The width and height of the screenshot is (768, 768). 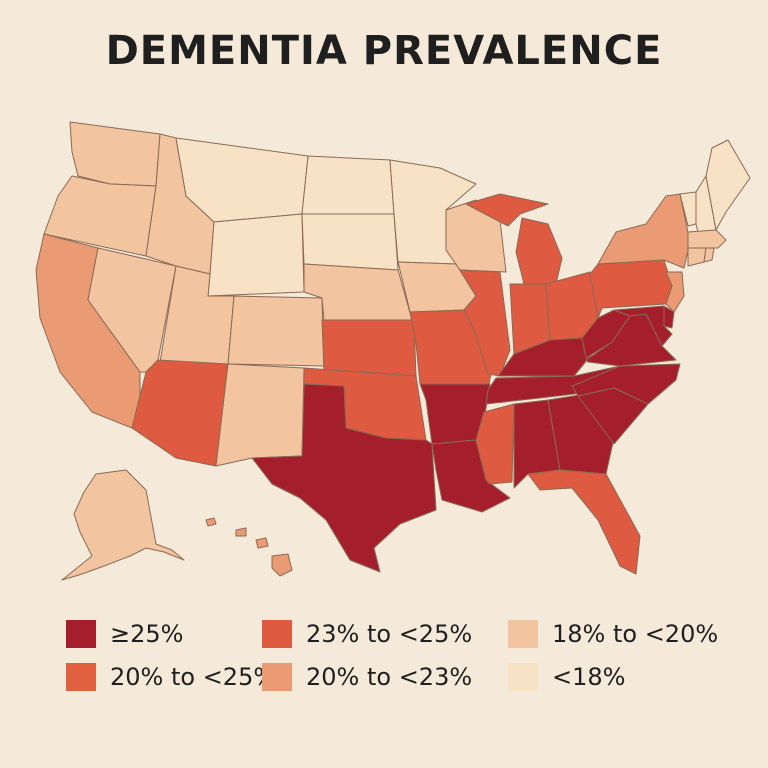 I want to click on state-ND, so click(x=348, y=185).